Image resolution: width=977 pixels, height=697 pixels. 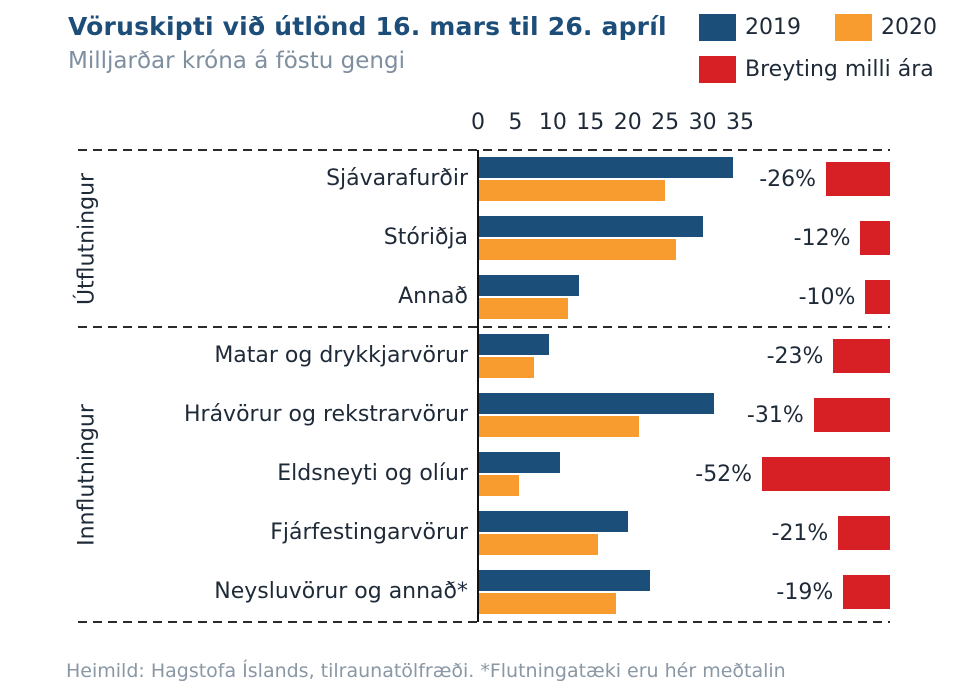 I want to click on legend-row-years: 2019 2020, so click(x=818, y=27).